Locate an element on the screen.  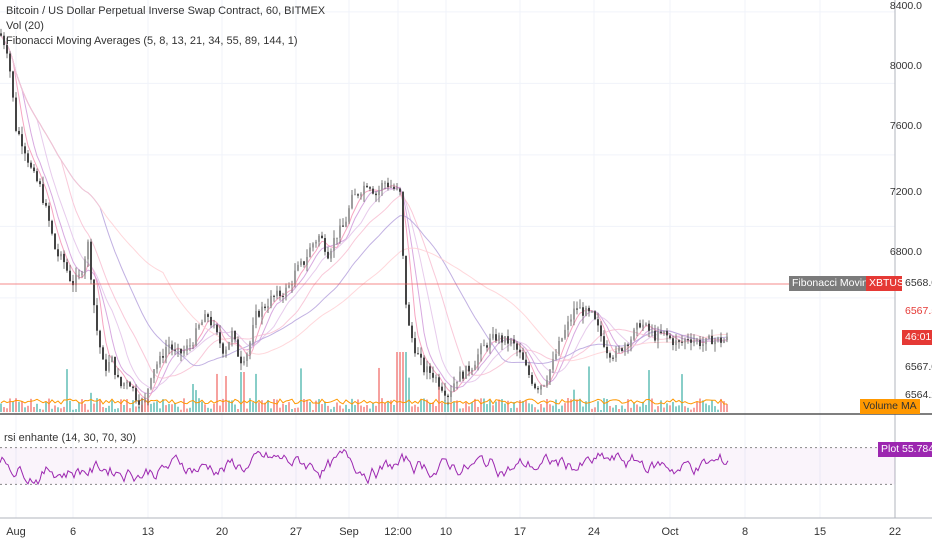
rsi-value-badge: 55.7846 is located at coordinates (915, 449).